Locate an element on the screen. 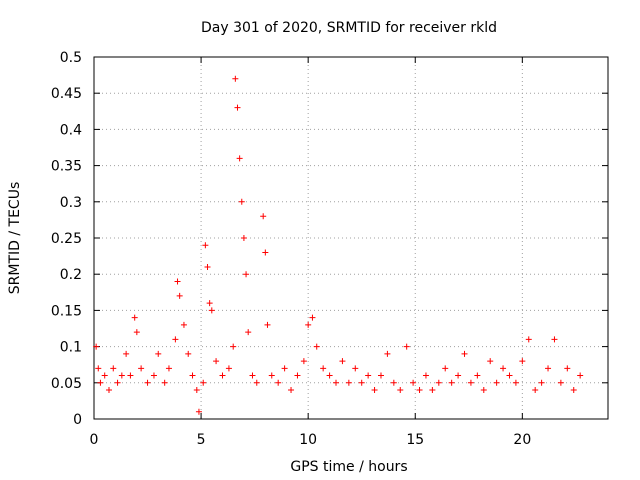 The width and height of the screenshot is (640, 480). y-tick-label: 0.5 is located at coordinates (71, 58).